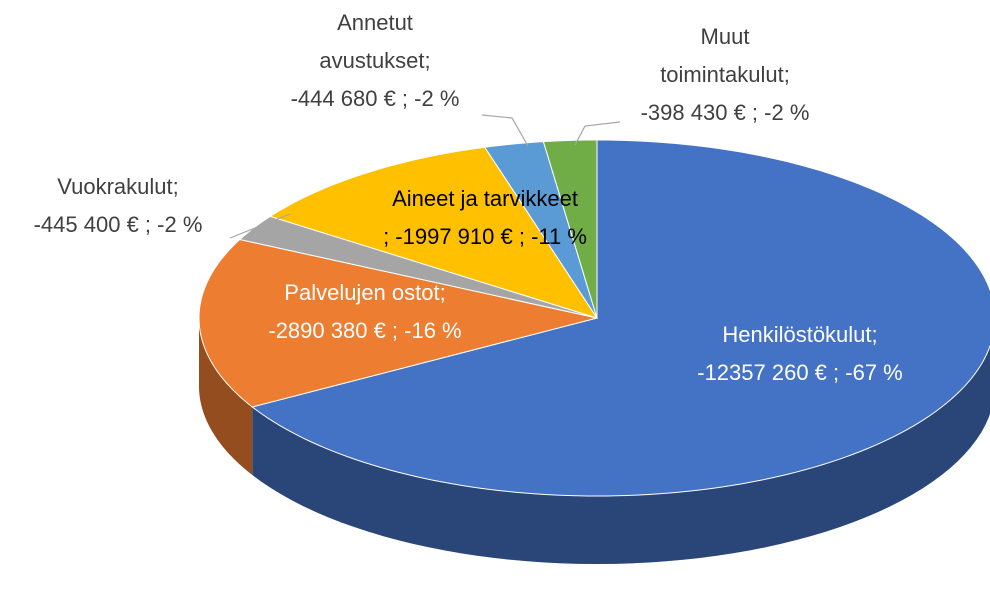 This screenshot has height=608, width=990. Describe the element at coordinates (725, 55) in the screenshot. I see `category-label: Muut toimintakulut;` at that location.